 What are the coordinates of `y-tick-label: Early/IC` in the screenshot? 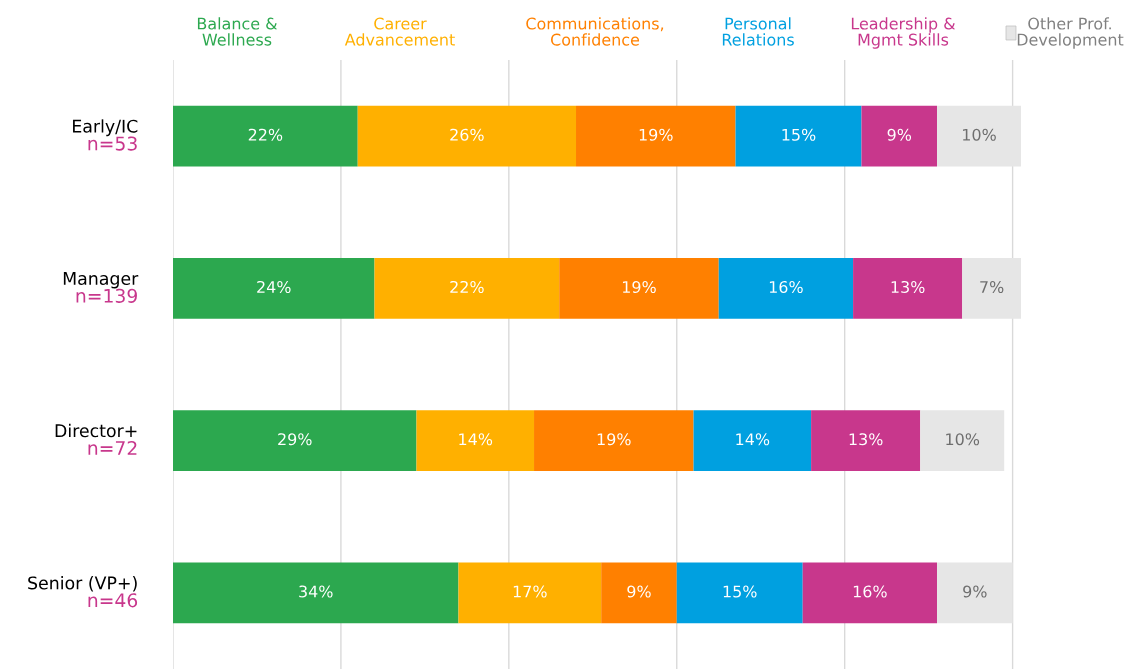 It's located at (105, 128).